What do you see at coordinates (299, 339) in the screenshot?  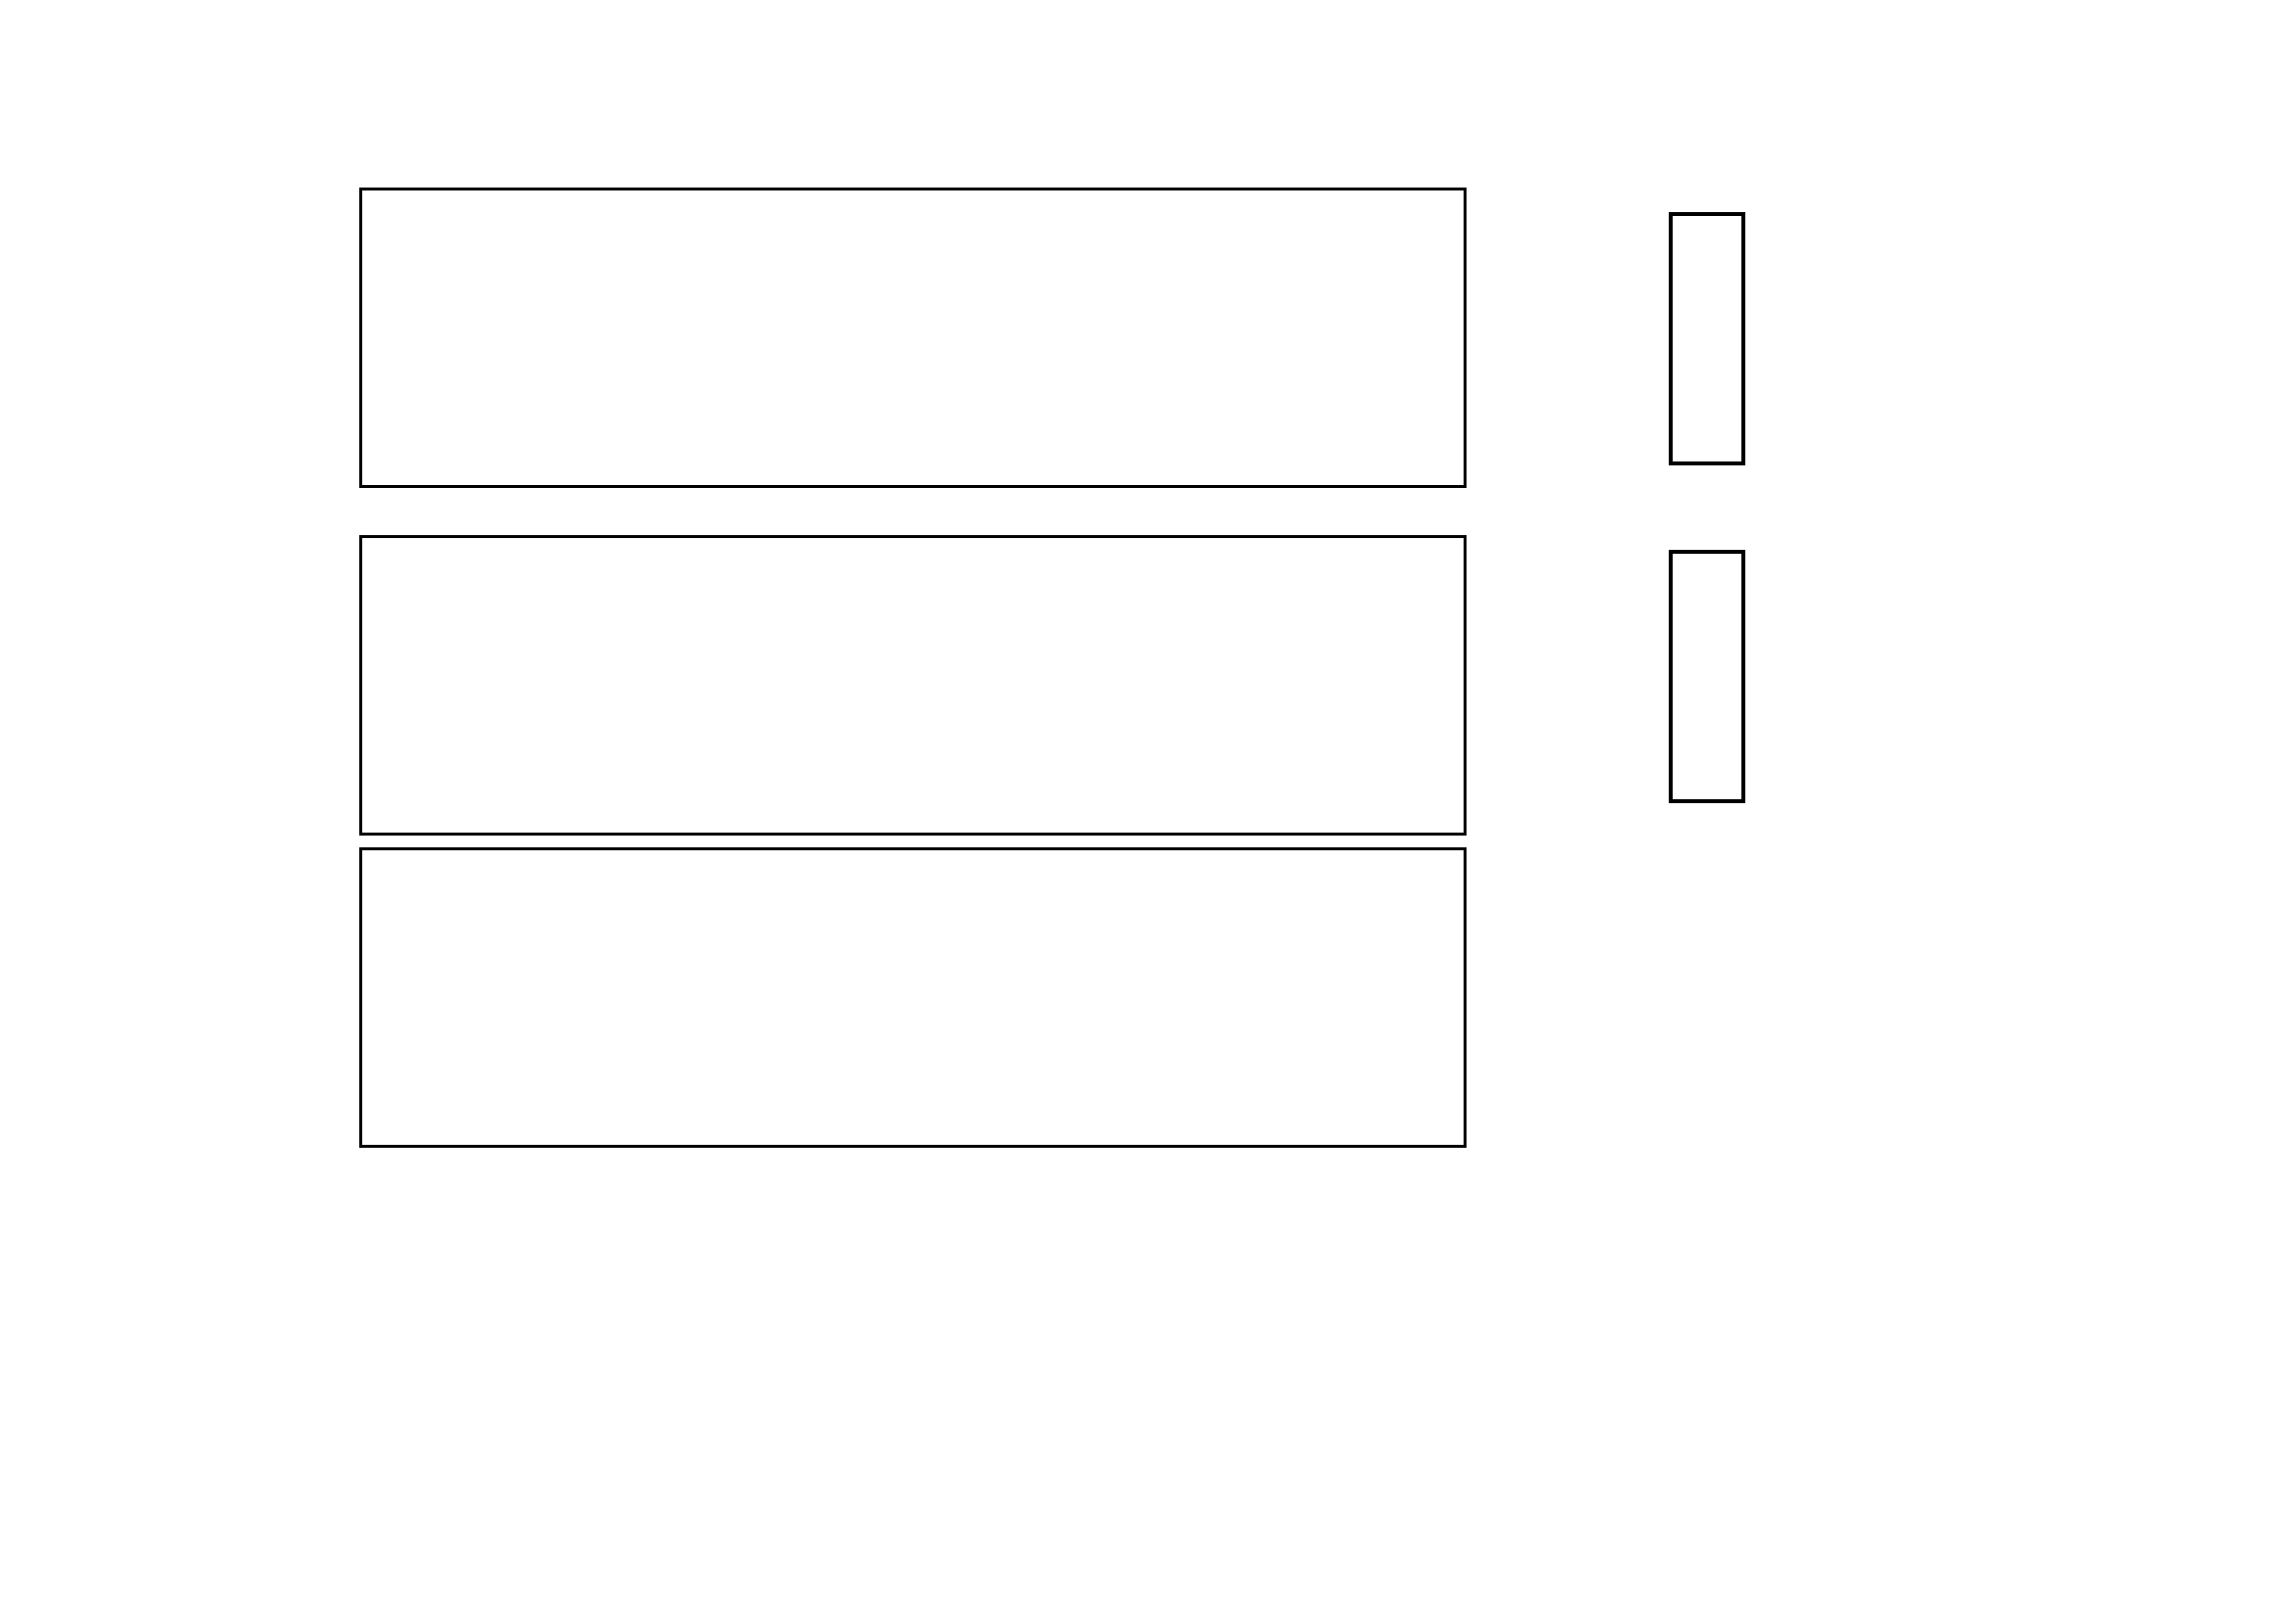 I see `panel1-y-axis-label` at bounding box center [299, 339].